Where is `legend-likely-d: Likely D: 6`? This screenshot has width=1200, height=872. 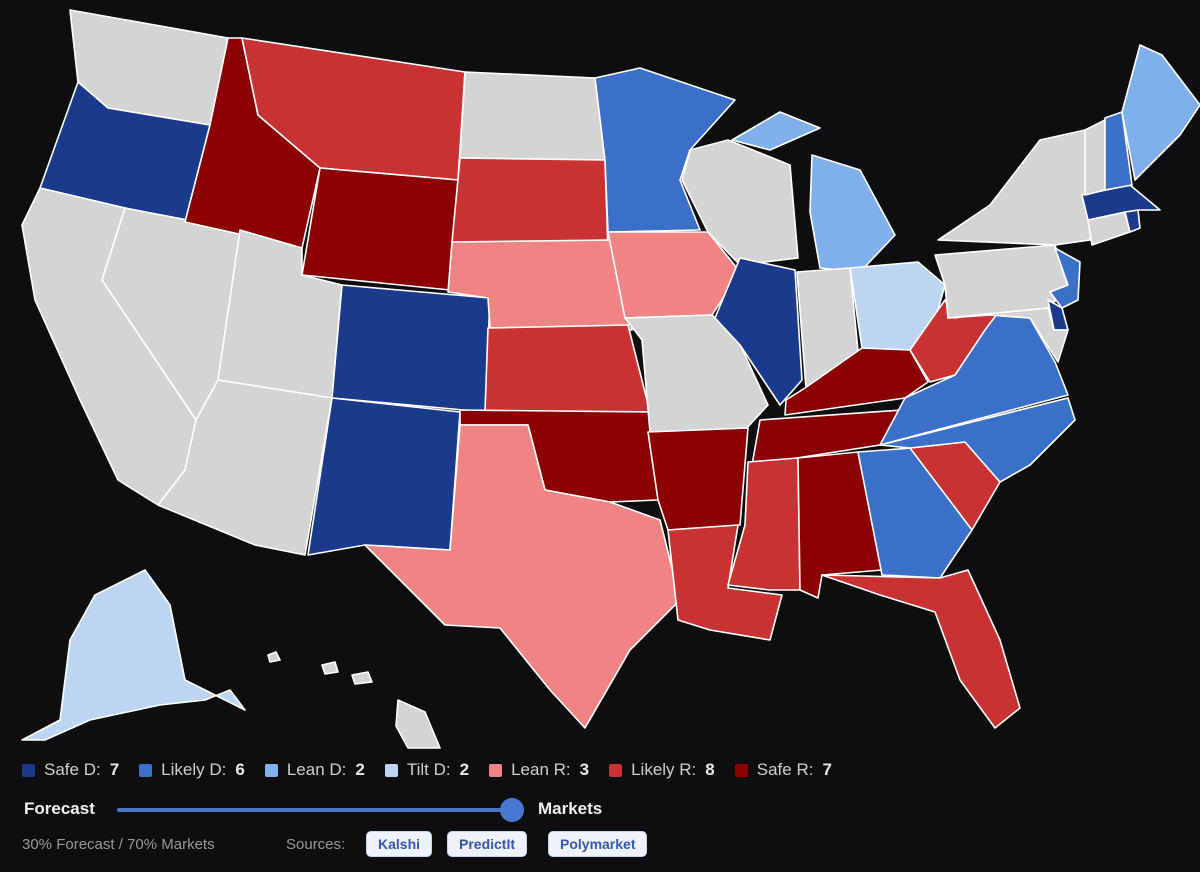
legend-likely-d: Likely D: 6 is located at coordinates (192, 770).